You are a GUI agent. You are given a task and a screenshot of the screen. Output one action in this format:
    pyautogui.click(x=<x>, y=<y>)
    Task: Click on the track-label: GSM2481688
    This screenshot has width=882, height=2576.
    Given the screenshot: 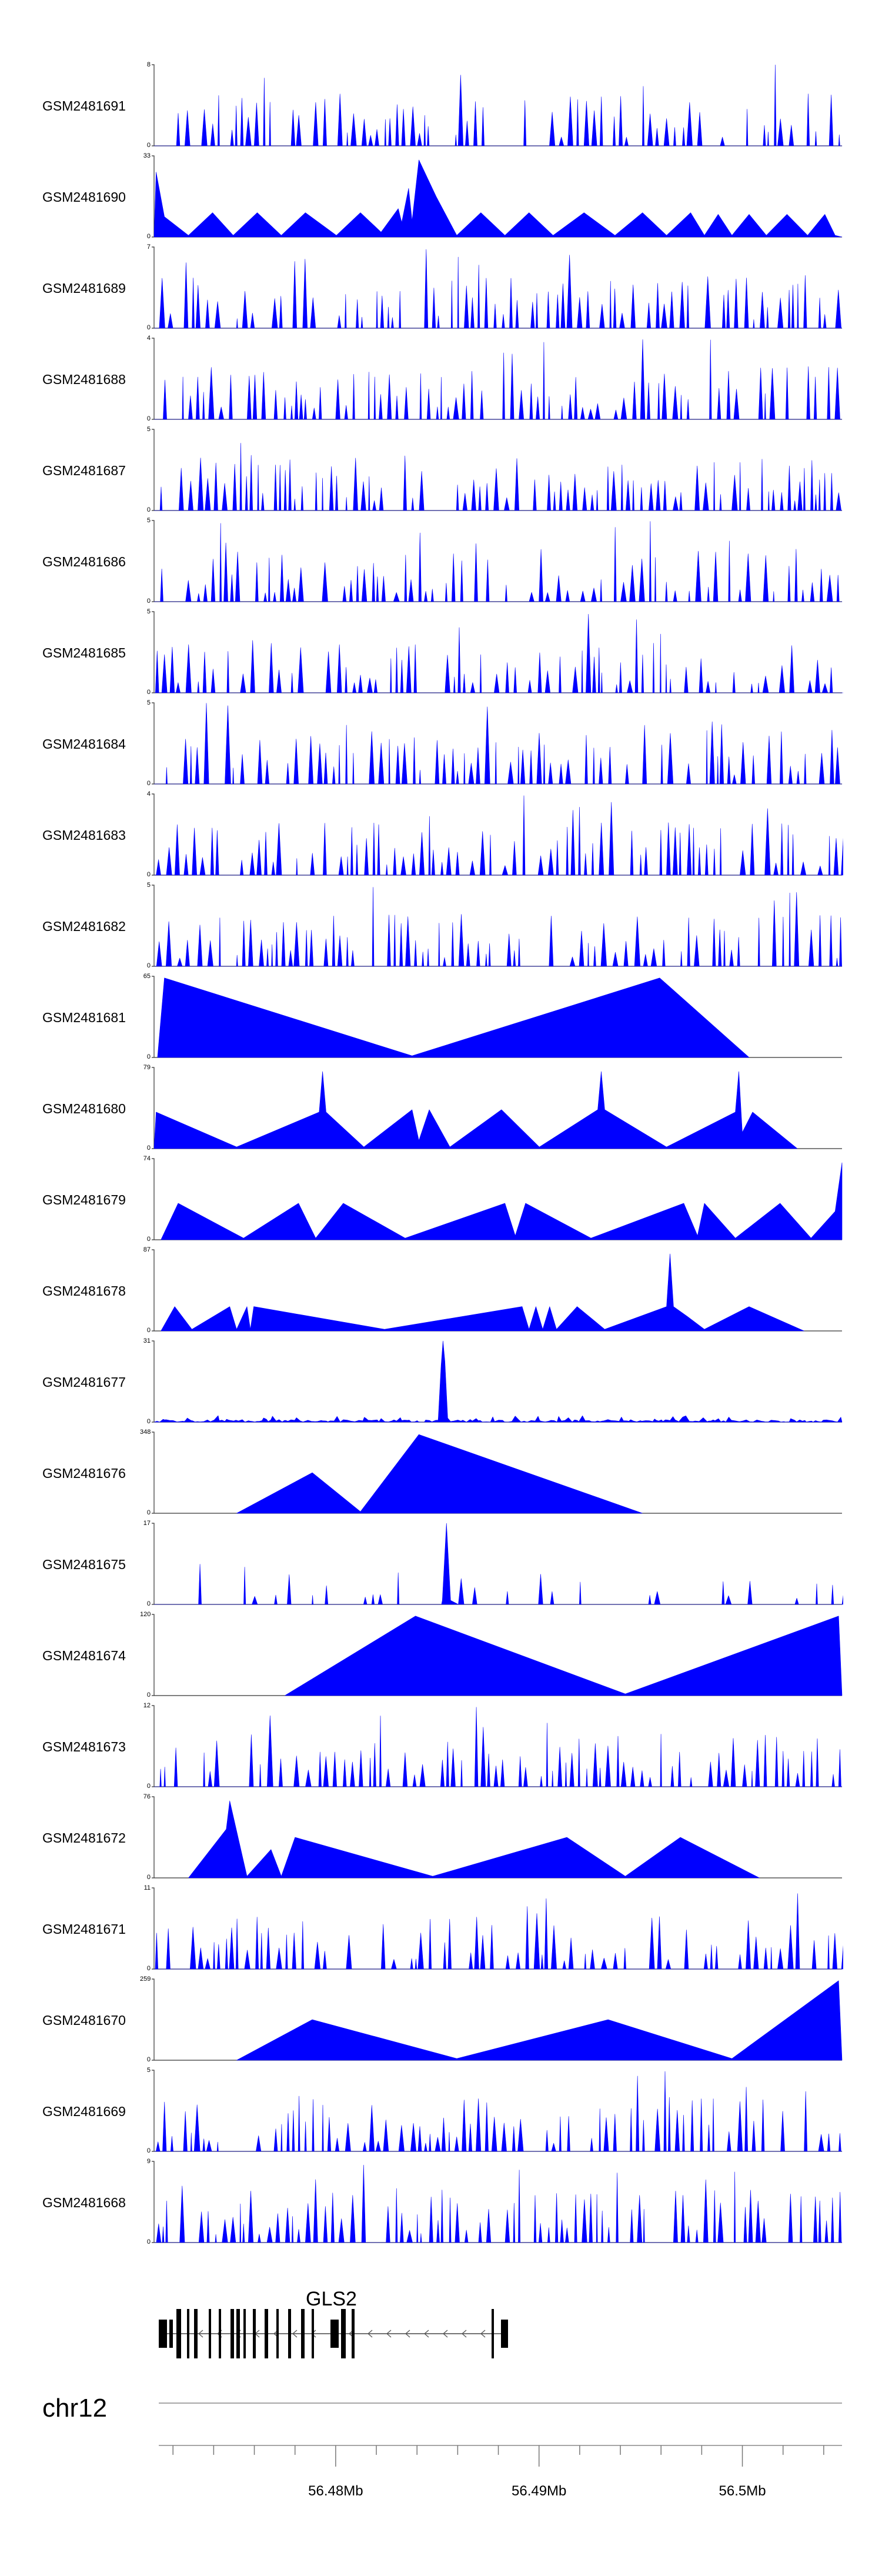 What is the action you would take?
    pyautogui.click(x=84, y=379)
    